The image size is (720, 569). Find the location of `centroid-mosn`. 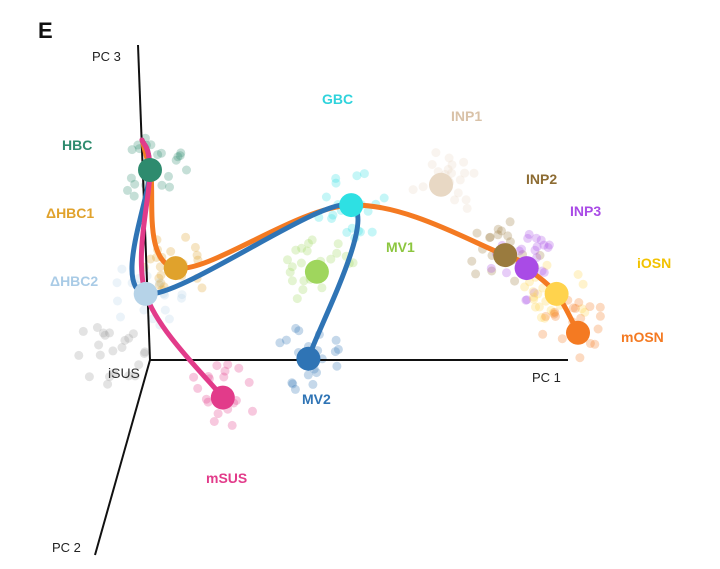

centroid-mosn is located at coordinates (578, 332).